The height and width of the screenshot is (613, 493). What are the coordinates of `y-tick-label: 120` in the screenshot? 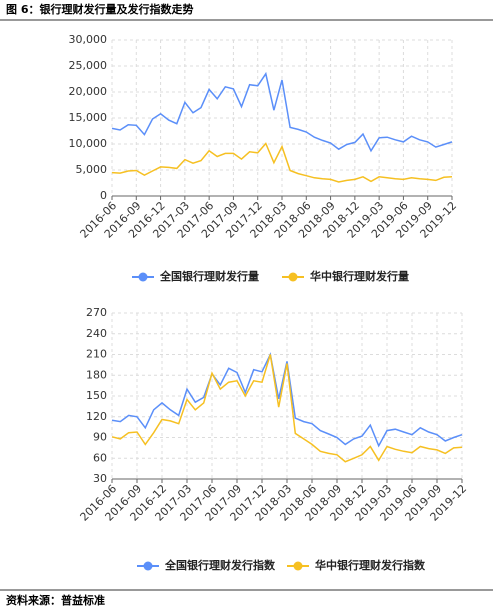 It's located at (96, 416).